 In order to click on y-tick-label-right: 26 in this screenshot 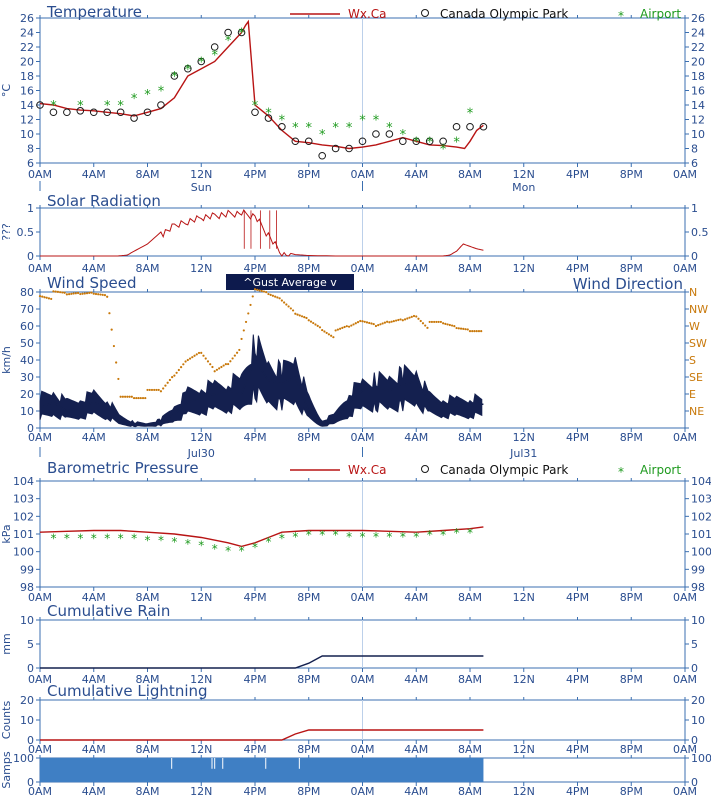, I will do `click(698, 18)`.